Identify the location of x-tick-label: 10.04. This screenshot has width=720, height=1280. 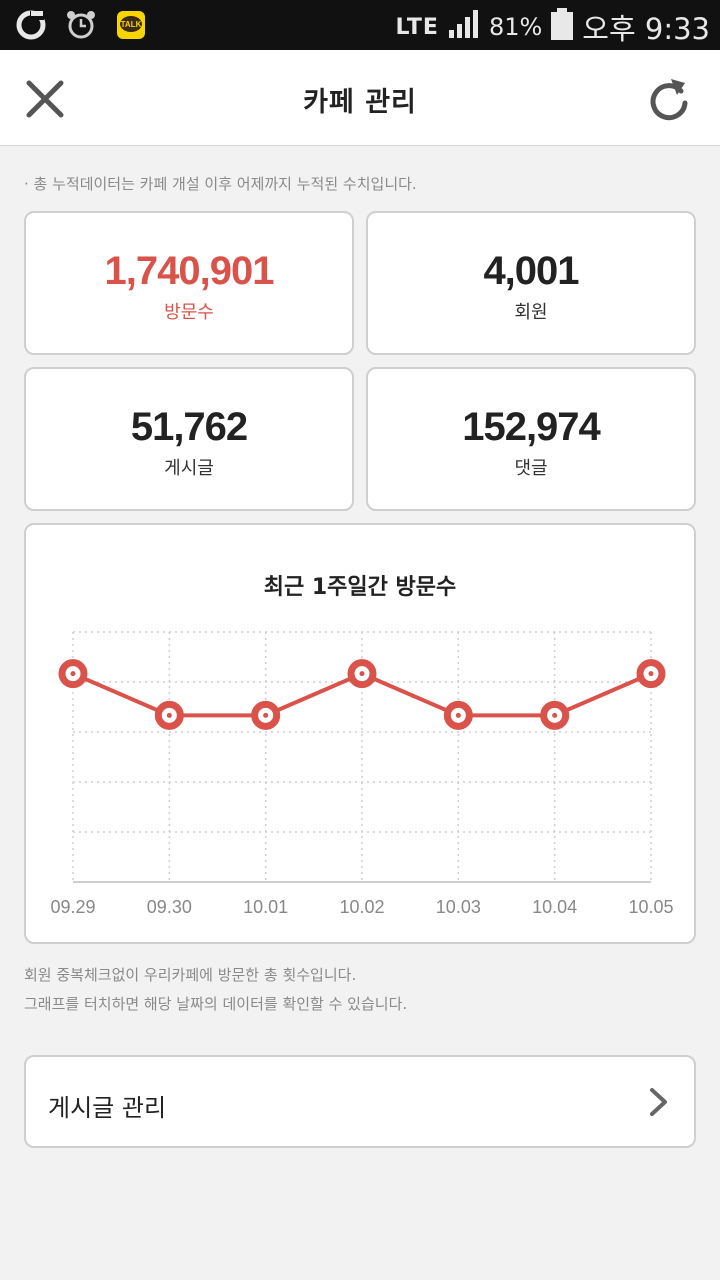
(554, 907).